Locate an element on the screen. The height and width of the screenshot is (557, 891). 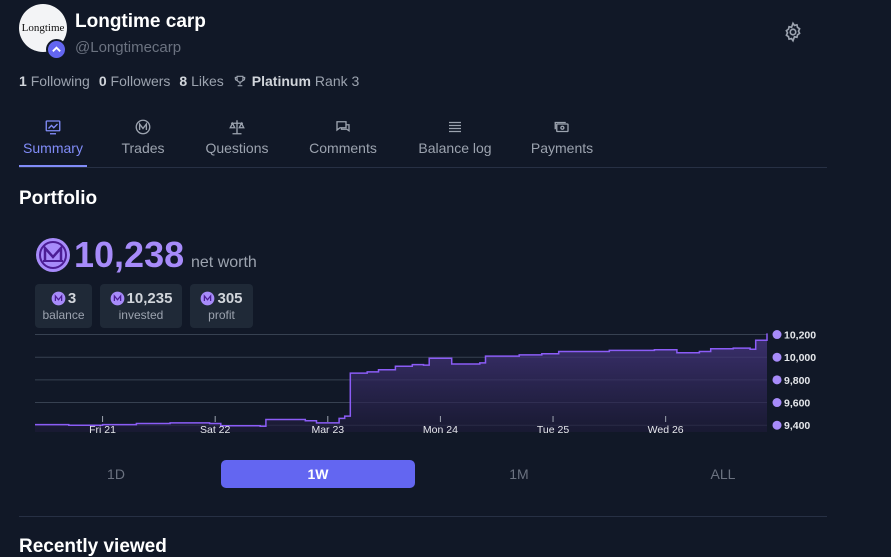
y-tick-label: 10,200 is located at coordinates (800, 336).